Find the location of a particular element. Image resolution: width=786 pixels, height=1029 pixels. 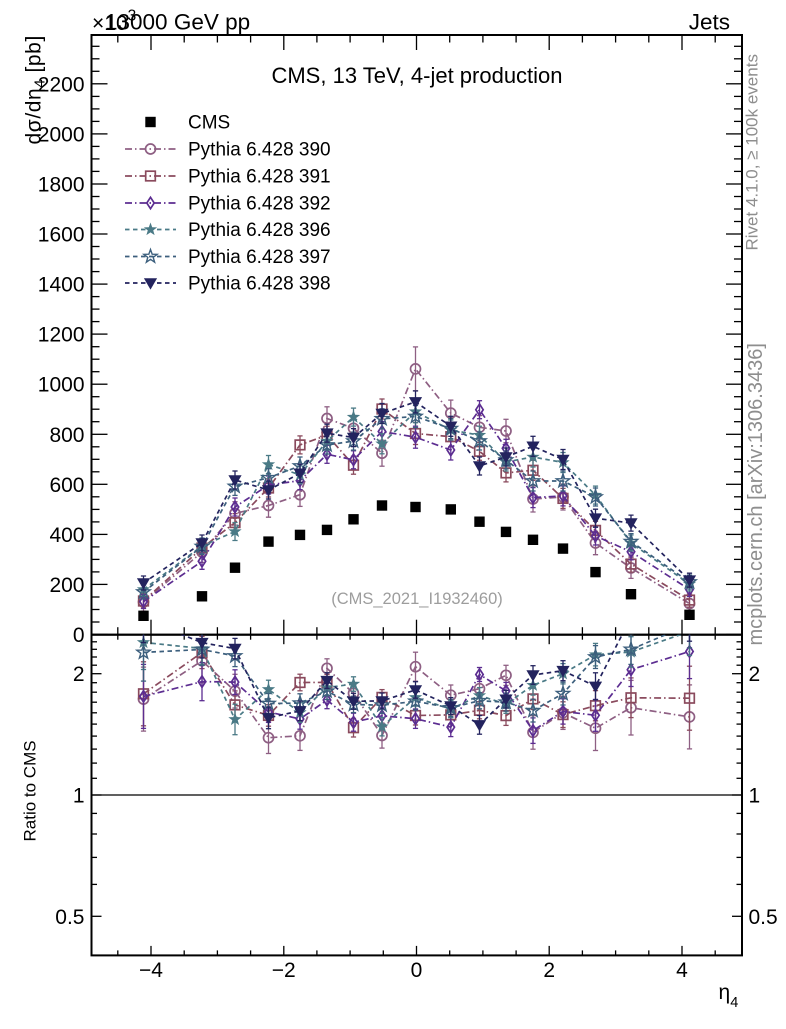

svg-text: Jets is located at coordinates (709, 21).